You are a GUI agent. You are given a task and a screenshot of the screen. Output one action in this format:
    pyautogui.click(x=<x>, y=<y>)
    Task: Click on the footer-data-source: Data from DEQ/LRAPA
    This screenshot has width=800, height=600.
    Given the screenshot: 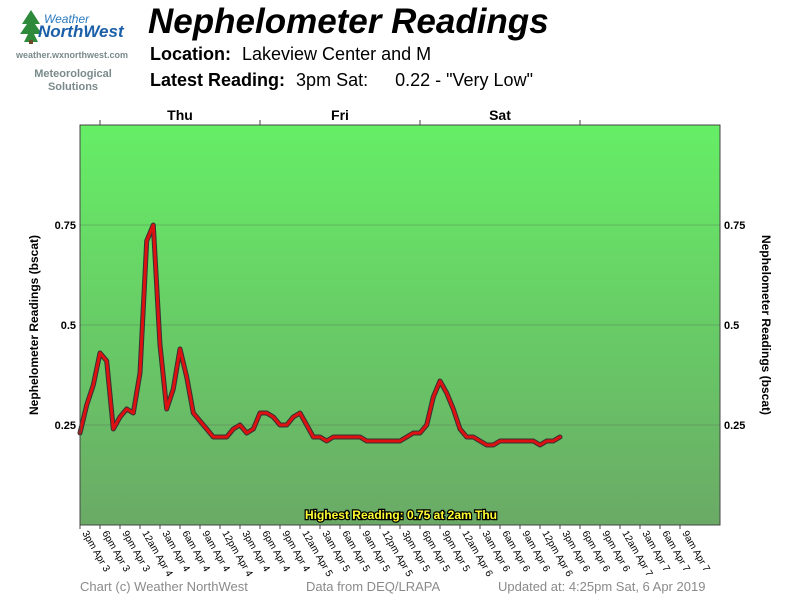 What is the action you would take?
    pyautogui.click(x=373, y=586)
    